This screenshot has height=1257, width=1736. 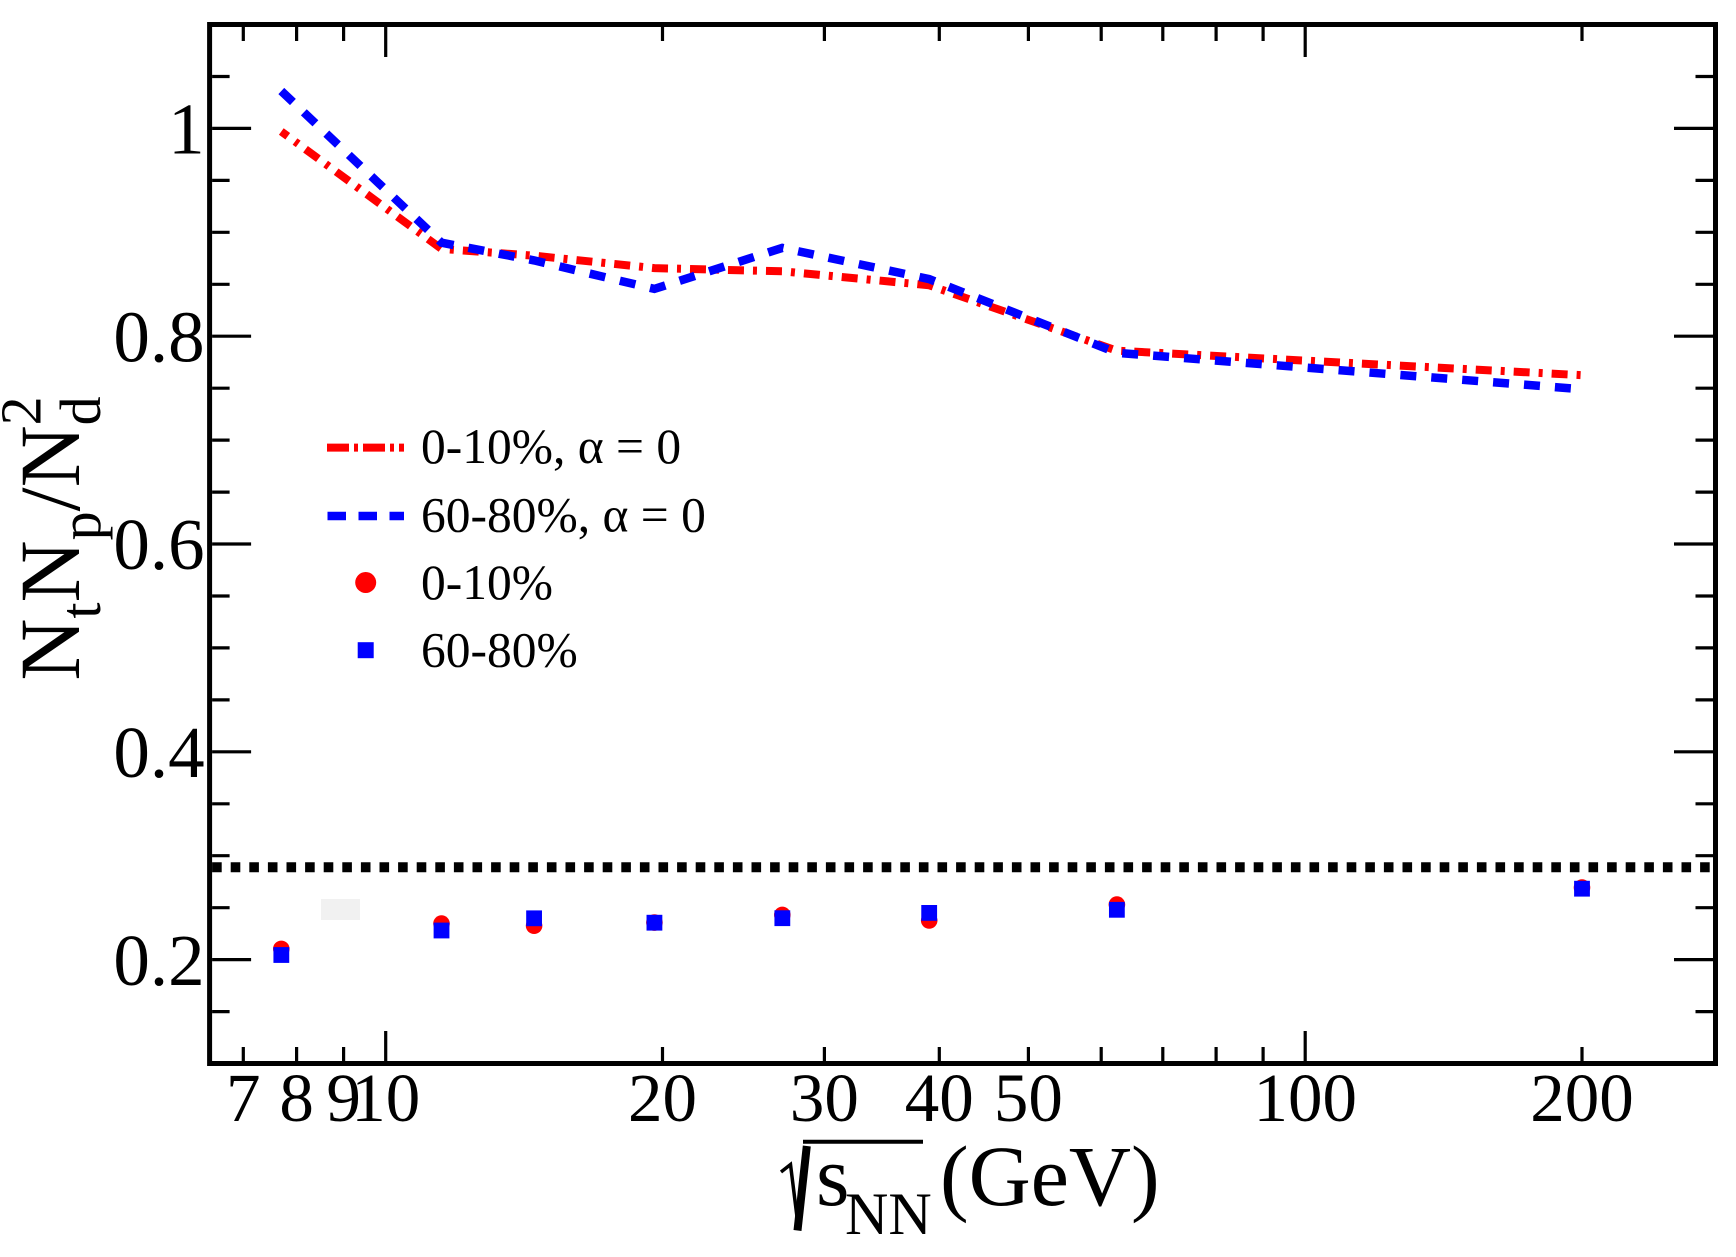 What do you see at coordinates (158, 336) in the screenshot?
I see `svg-text: 0.8` at bounding box center [158, 336].